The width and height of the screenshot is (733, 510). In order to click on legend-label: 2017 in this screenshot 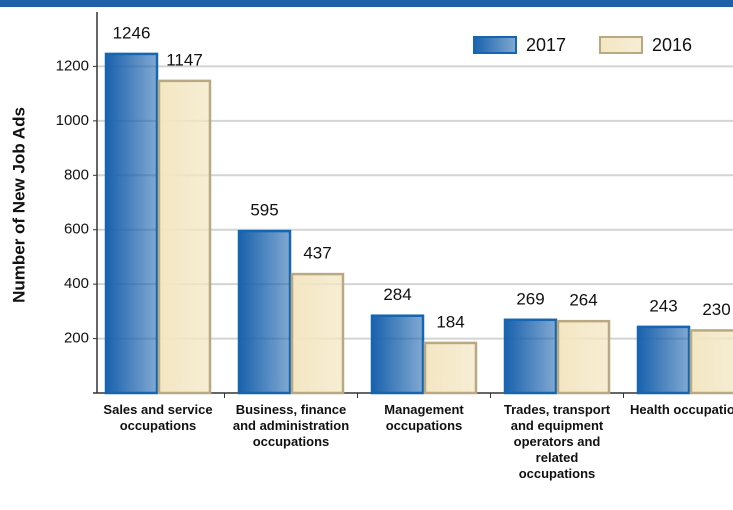, I will do `click(546, 45)`.